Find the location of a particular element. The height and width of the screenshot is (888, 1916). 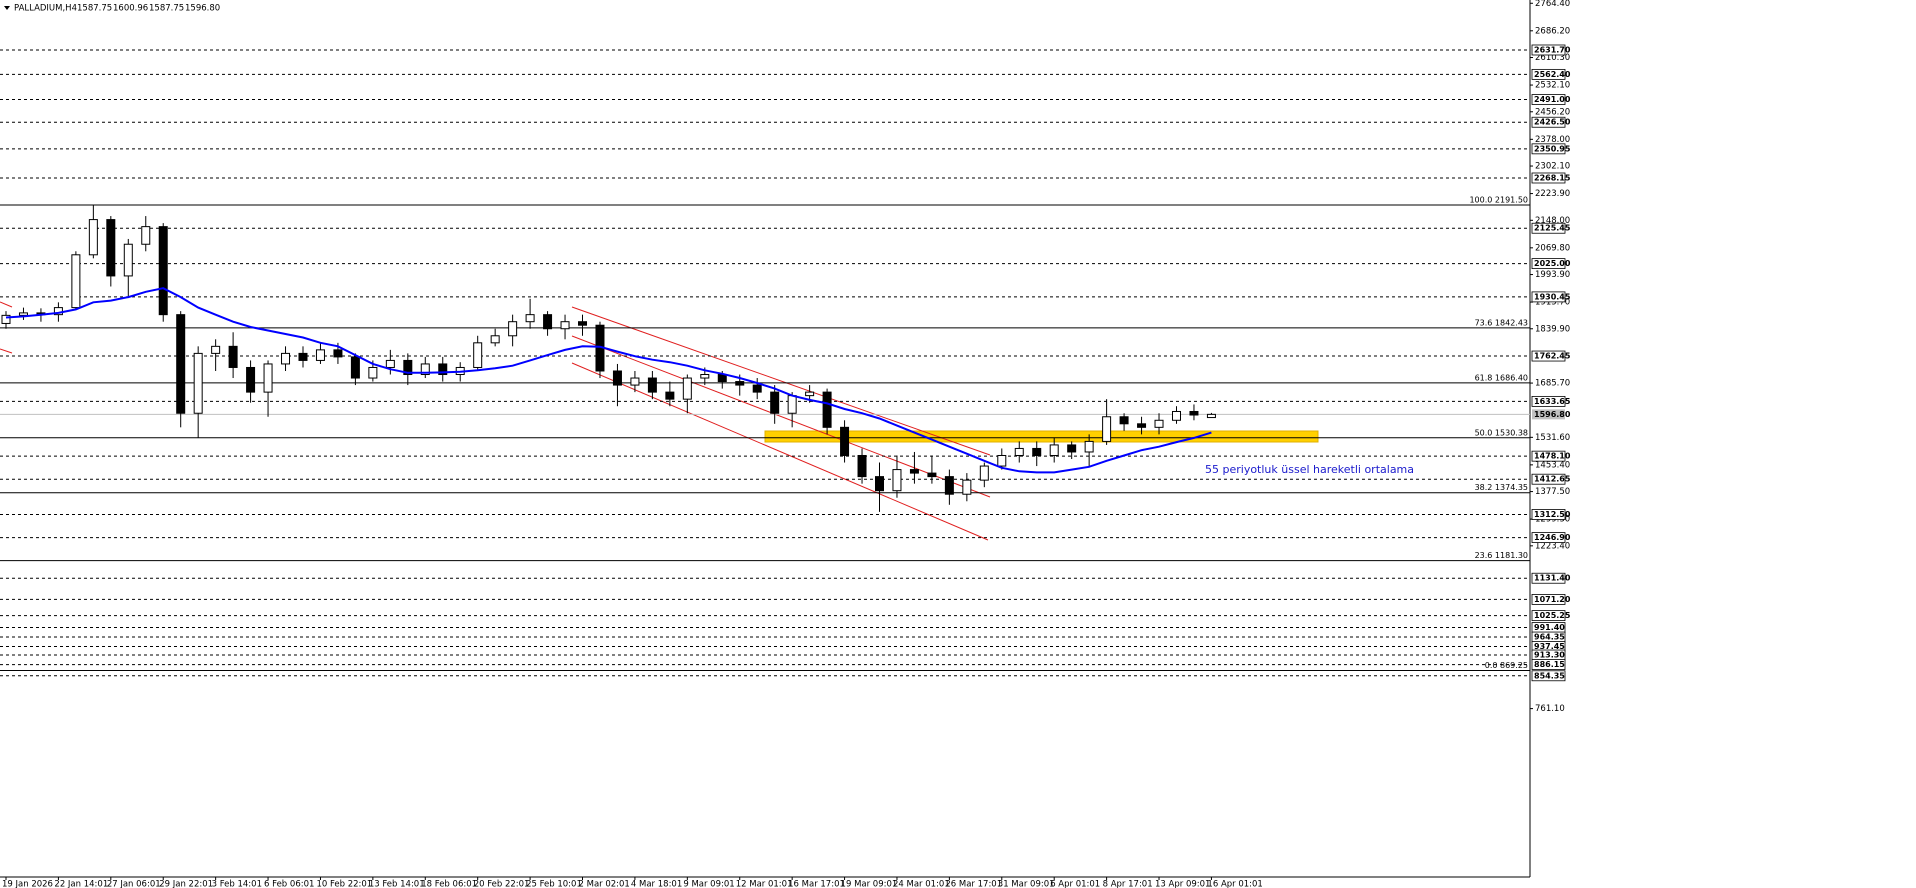

y-tick-label: 1685.70 is located at coordinates (1552, 384).